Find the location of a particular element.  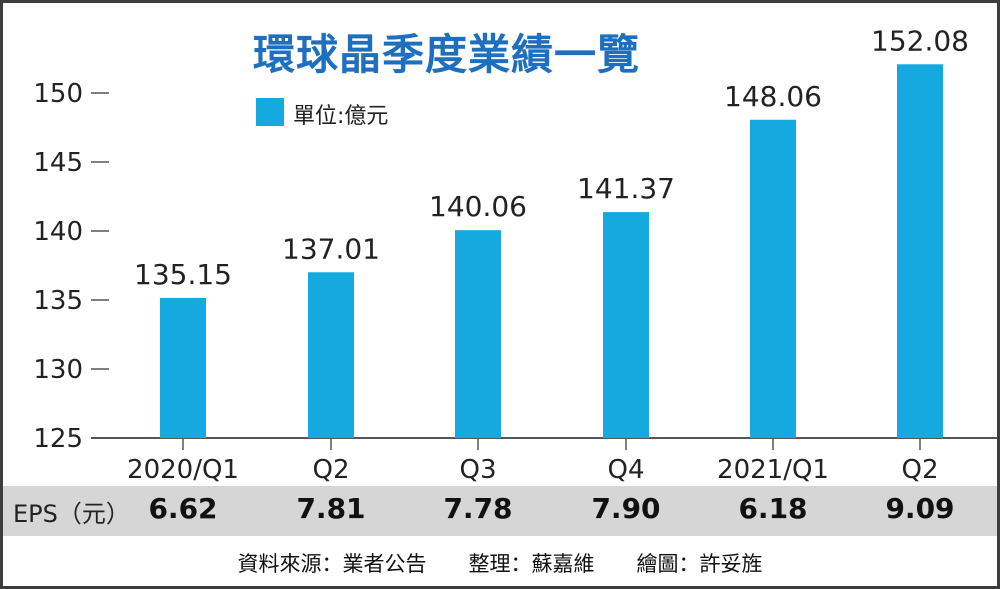

bar-value-label: 148.06 is located at coordinates (773, 96).